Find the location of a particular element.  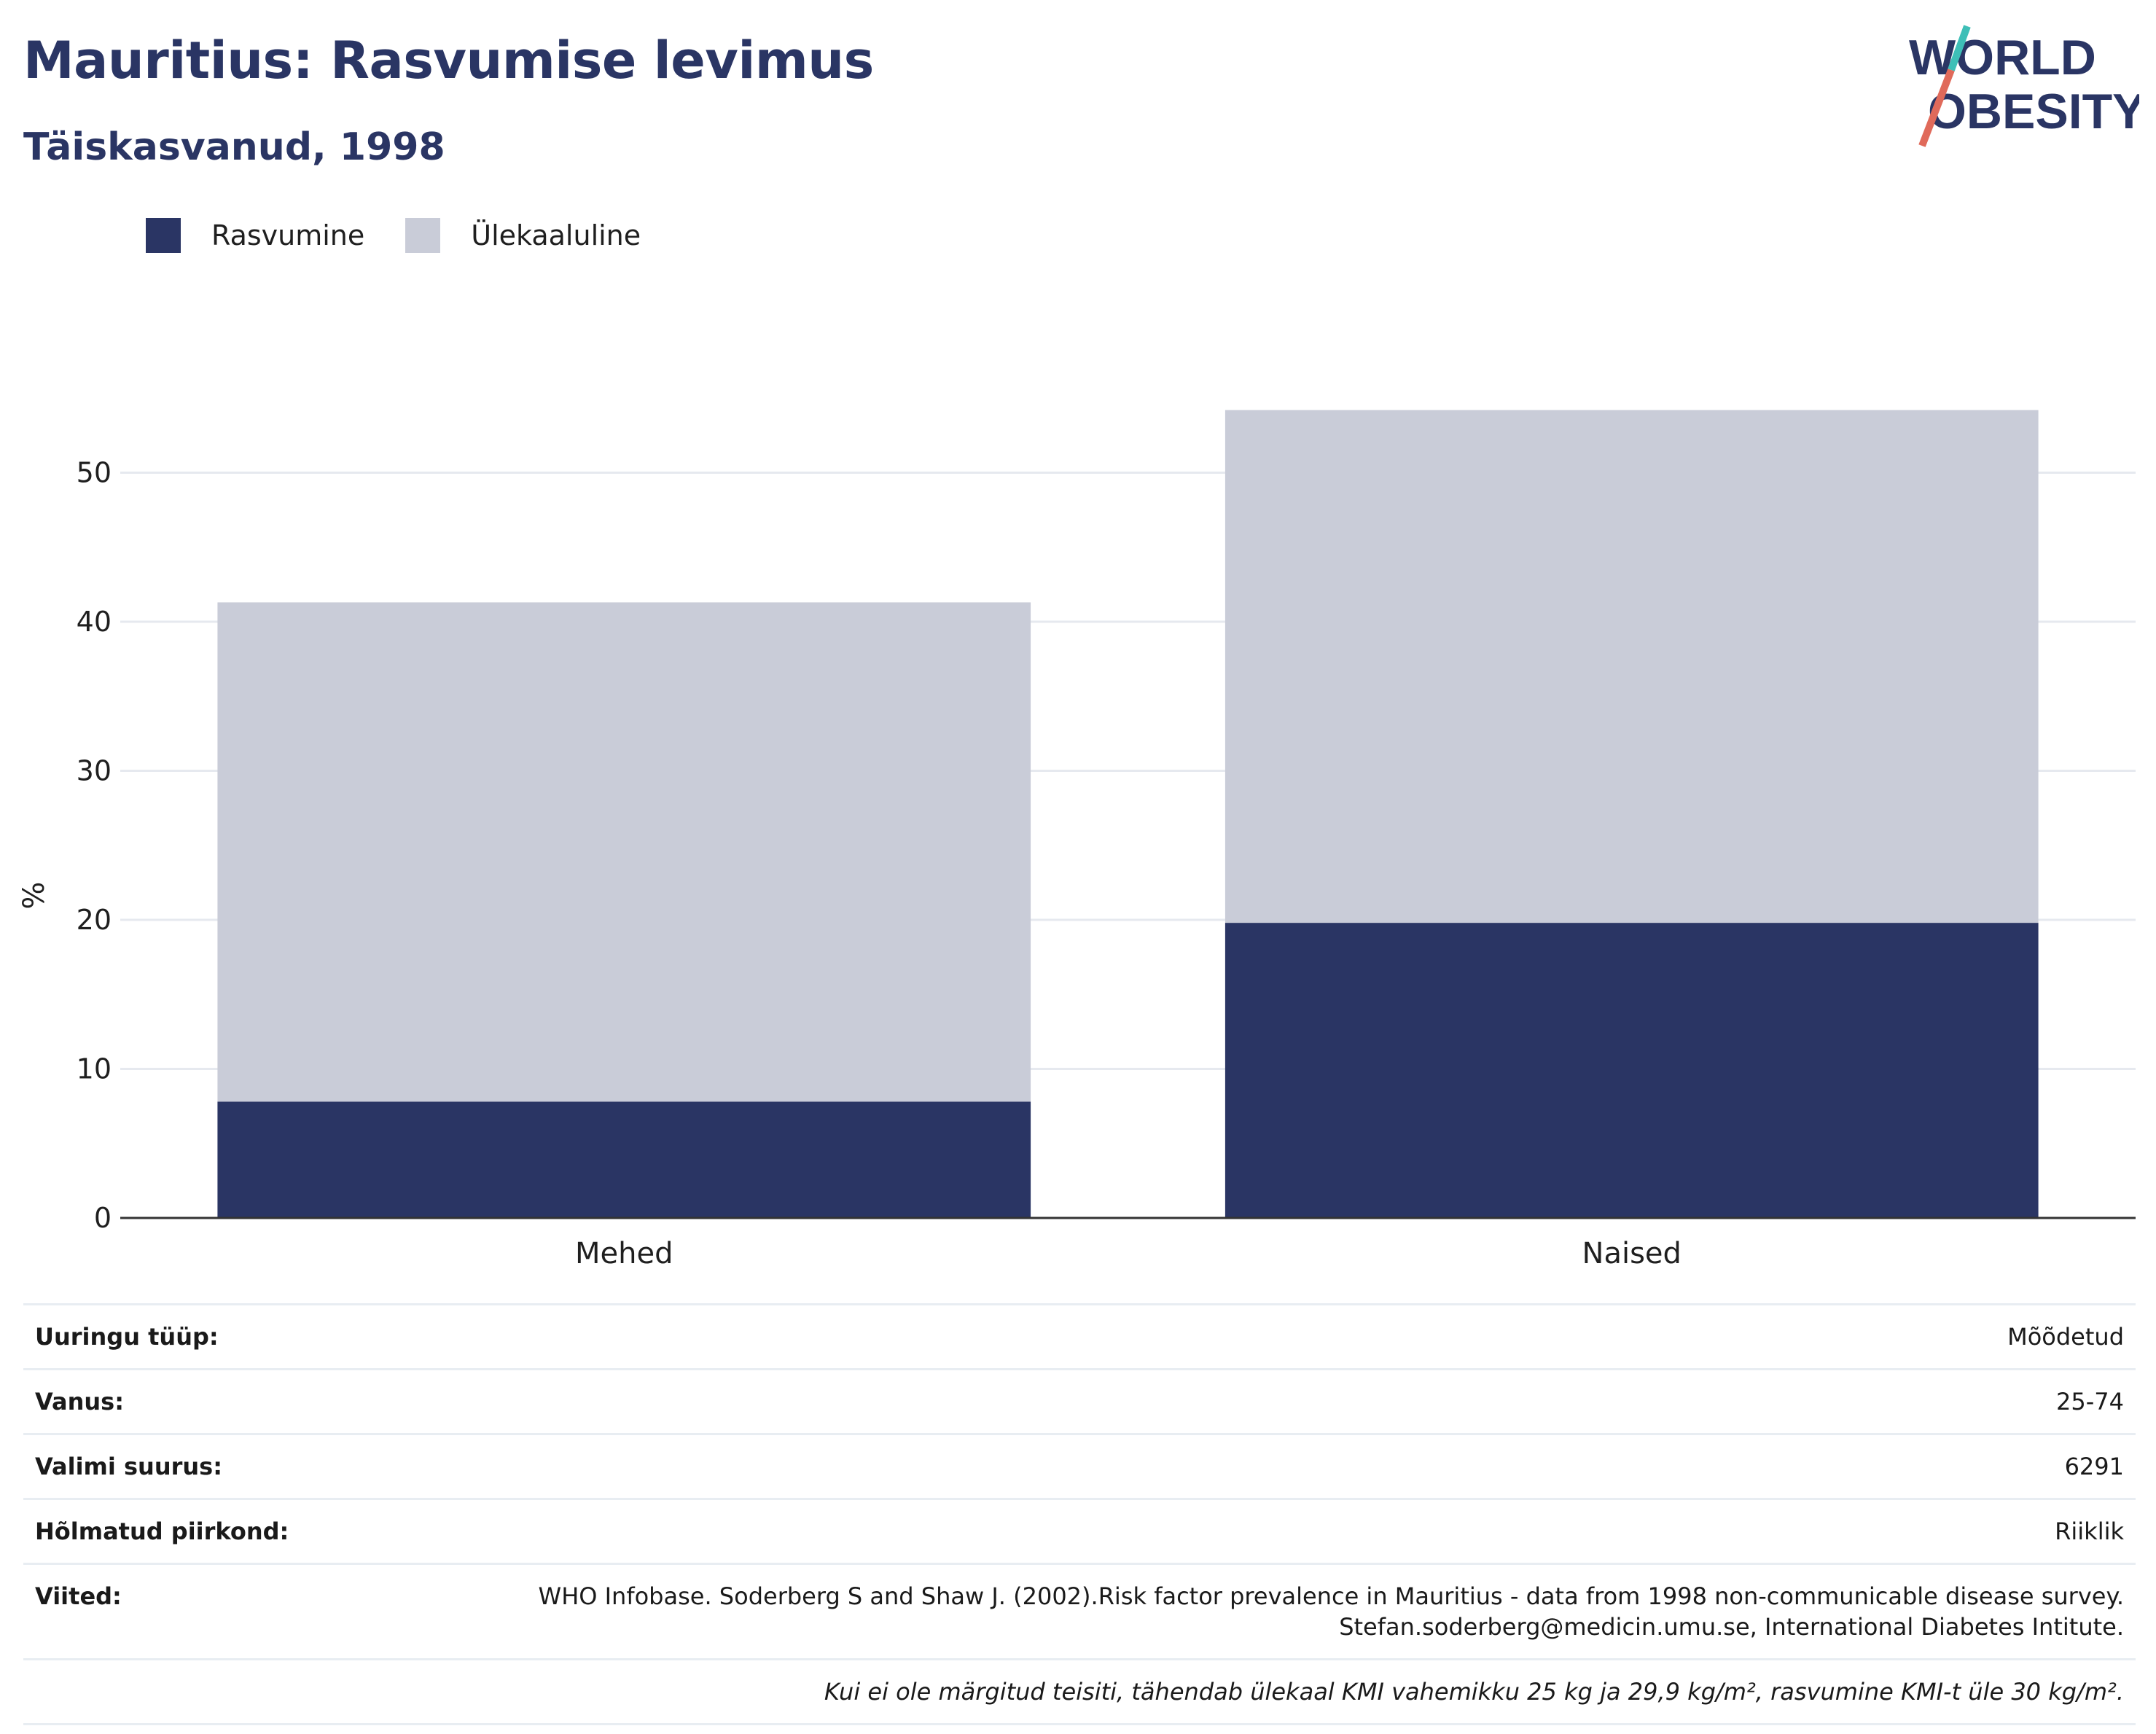

info-row-survey-type: Uuringu tüüp: Mõõdetud is located at coordinates (1079, 1336).